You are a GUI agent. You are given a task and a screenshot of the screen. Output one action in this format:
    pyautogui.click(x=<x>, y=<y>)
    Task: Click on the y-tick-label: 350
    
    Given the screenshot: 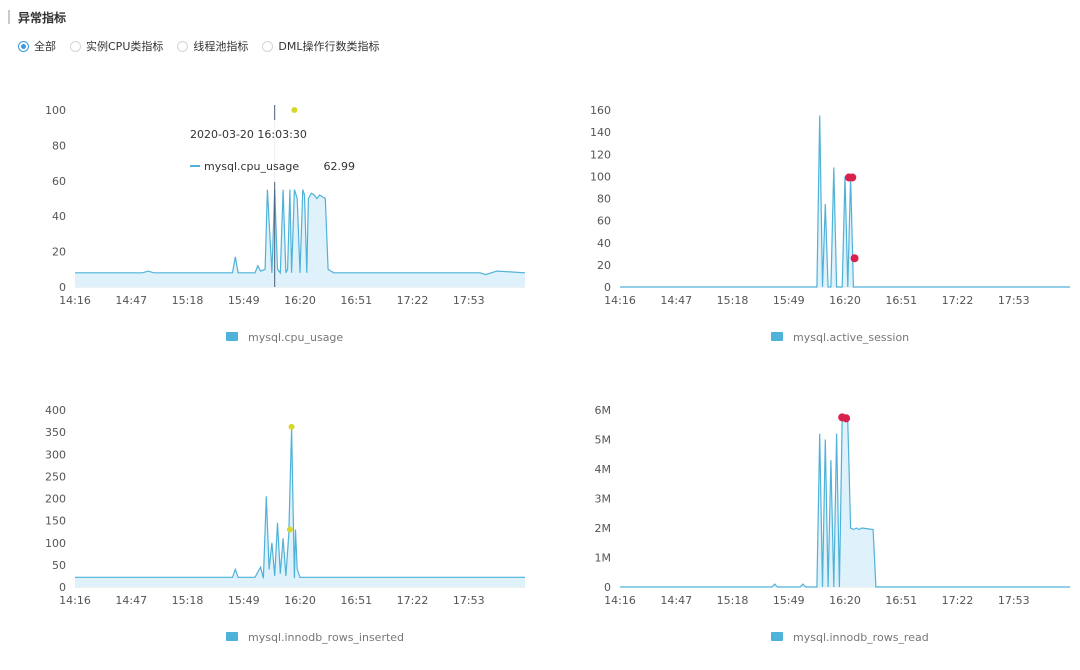 What is the action you would take?
    pyautogui.click(x=55, y=432)
    